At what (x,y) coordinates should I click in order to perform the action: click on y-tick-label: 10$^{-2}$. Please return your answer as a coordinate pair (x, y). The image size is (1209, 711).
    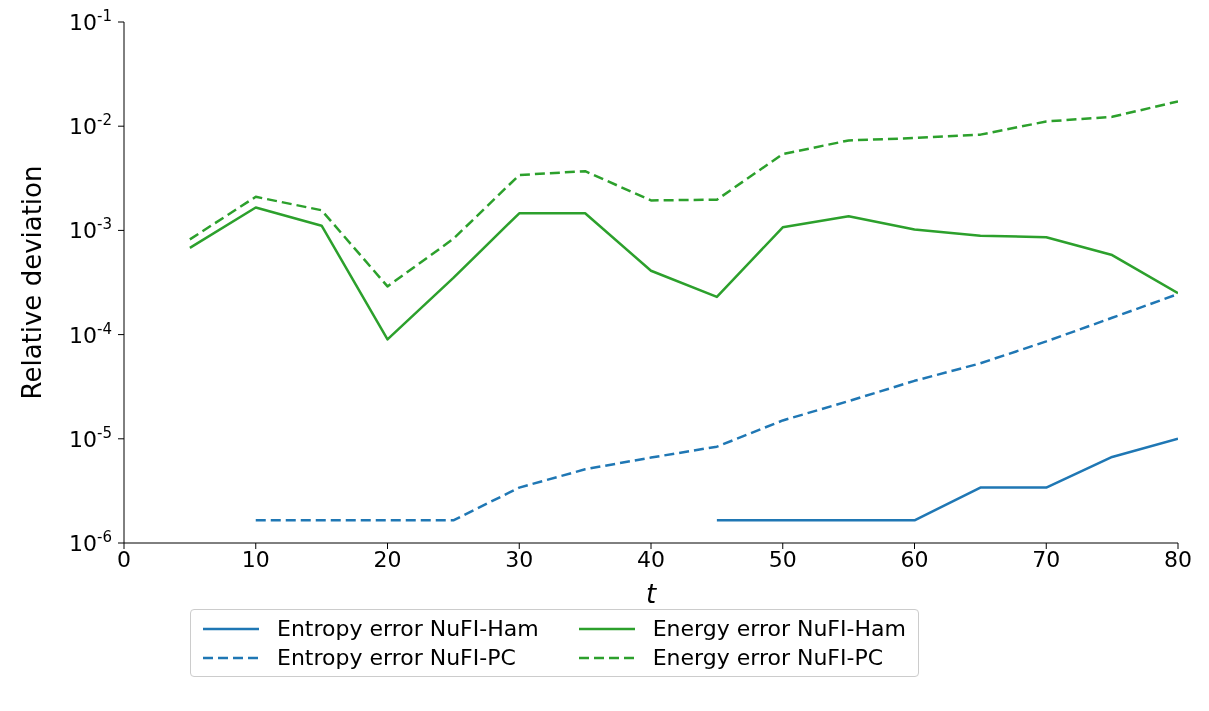
    Looking at the image, I should click on (90, 125).